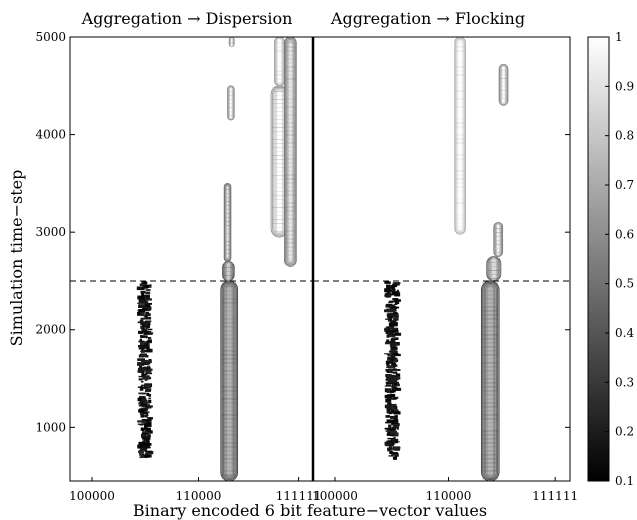 The width and height of the screenshot is (637, 520). I want to click on colorbar: 0.1 0.2 0.3 0.4 0.5 0.6 0.7 0.8 0.9 1, so click(610, 259).